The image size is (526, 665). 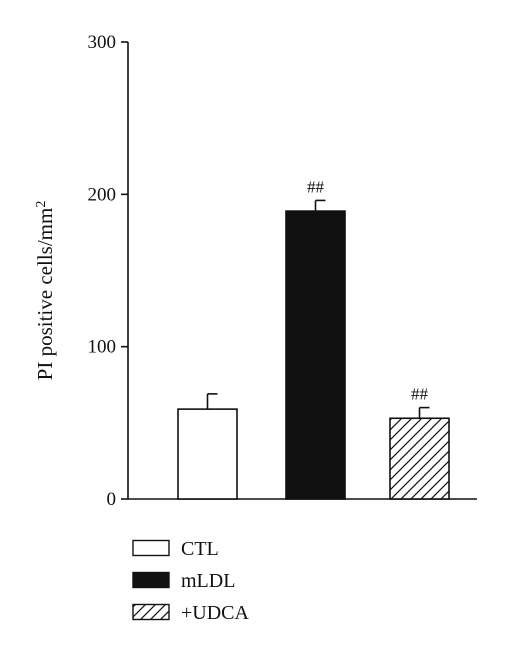 What do you see at coordinates (45, 291) in the screenshot?
I see `y-axis-label: PI positive cells/mm2` at bounding box center [45, 291].